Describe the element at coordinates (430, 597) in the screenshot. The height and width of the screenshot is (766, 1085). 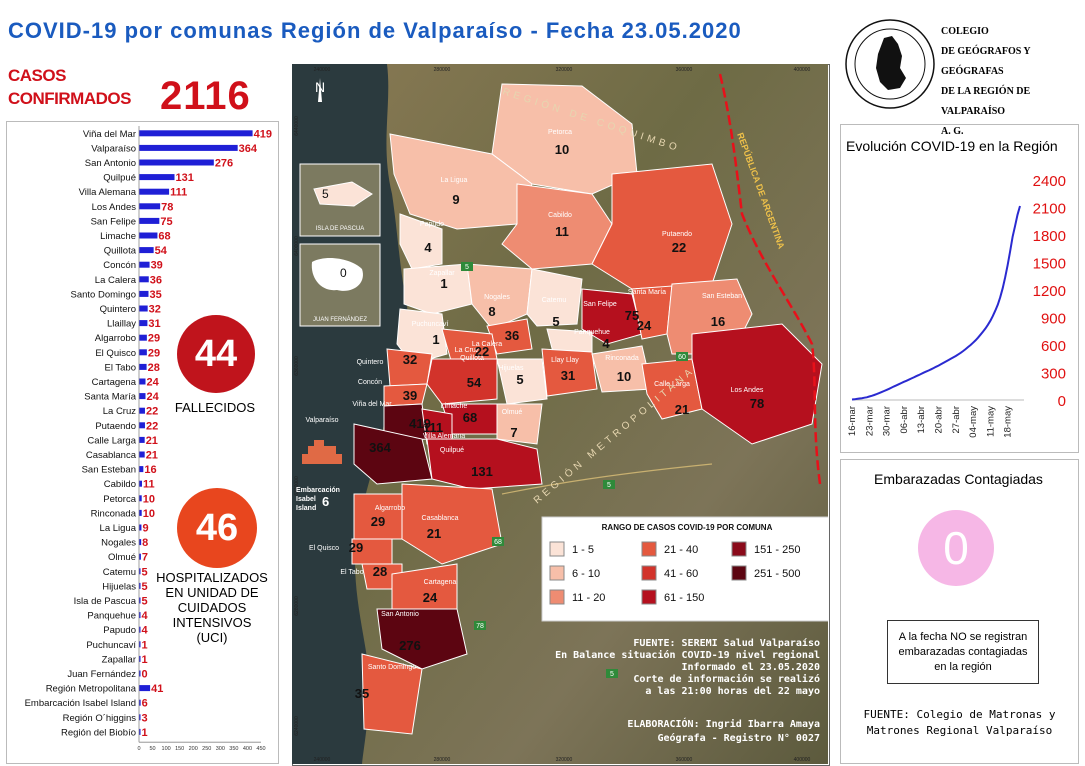
I see `comuna-value: 24` at that location.